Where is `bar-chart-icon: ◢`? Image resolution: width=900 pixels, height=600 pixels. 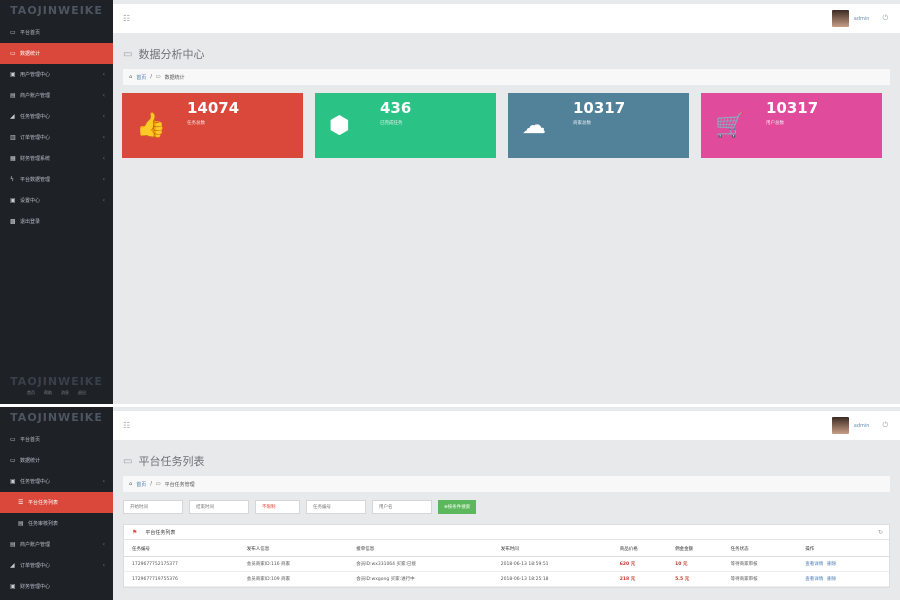
bar-chart-icon: ◢ is located at coordinates (12, 116).